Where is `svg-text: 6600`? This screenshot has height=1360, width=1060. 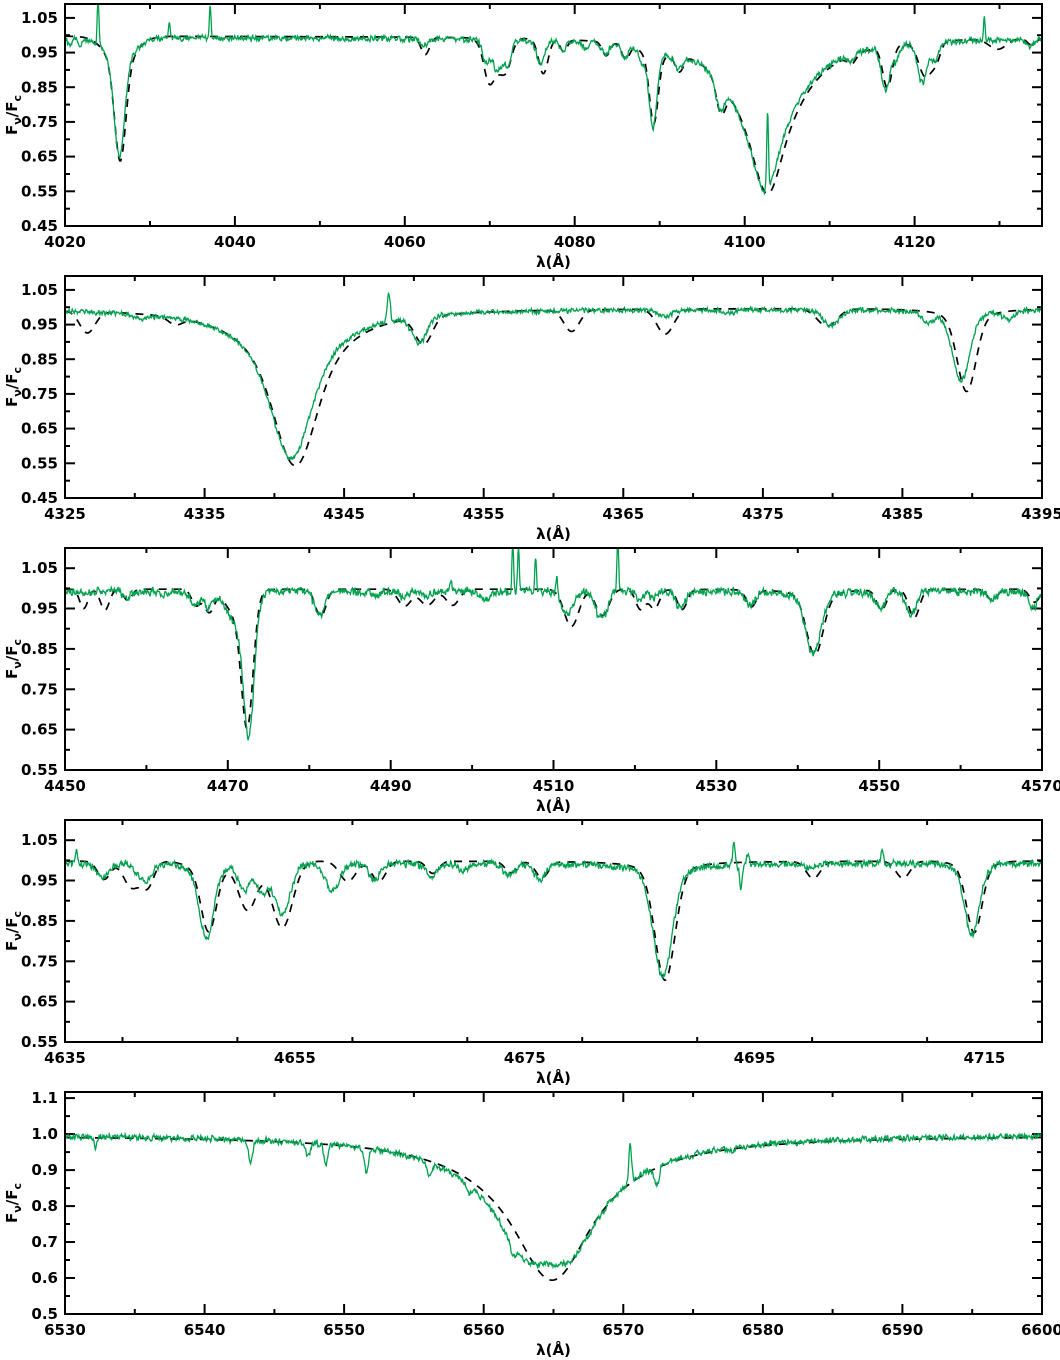 svg-text: 6600 is located at coordinates (1040, 1330).